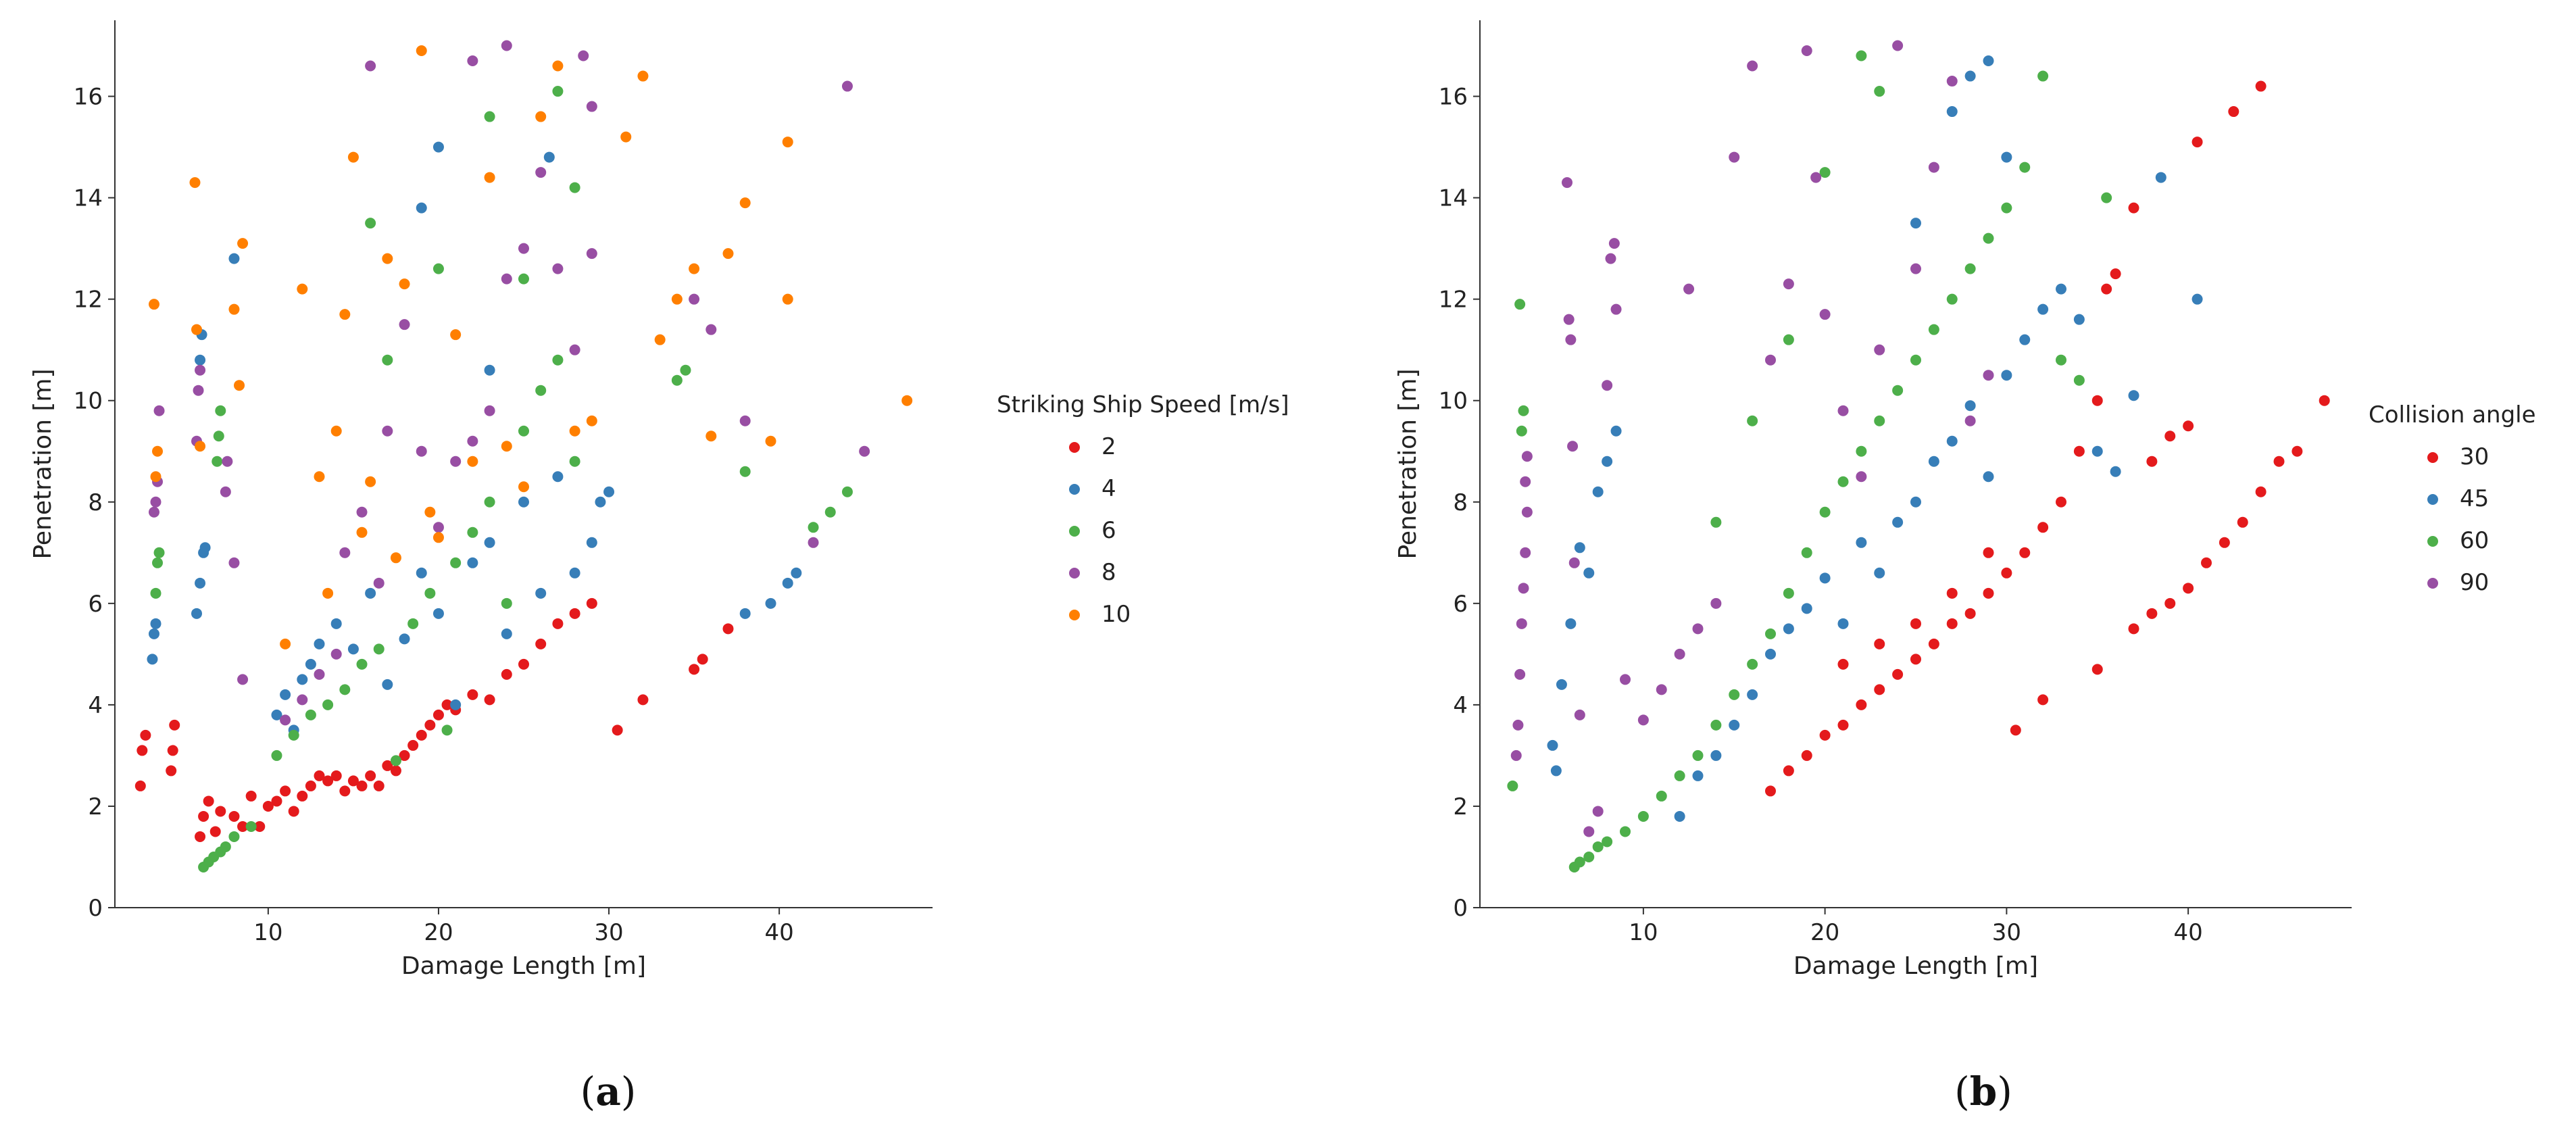 This screenshot has width=2576, height=1130. Describe the element at coordinates (608, 932) in the screenshot. I see `x-tick-label: 30` at that location.